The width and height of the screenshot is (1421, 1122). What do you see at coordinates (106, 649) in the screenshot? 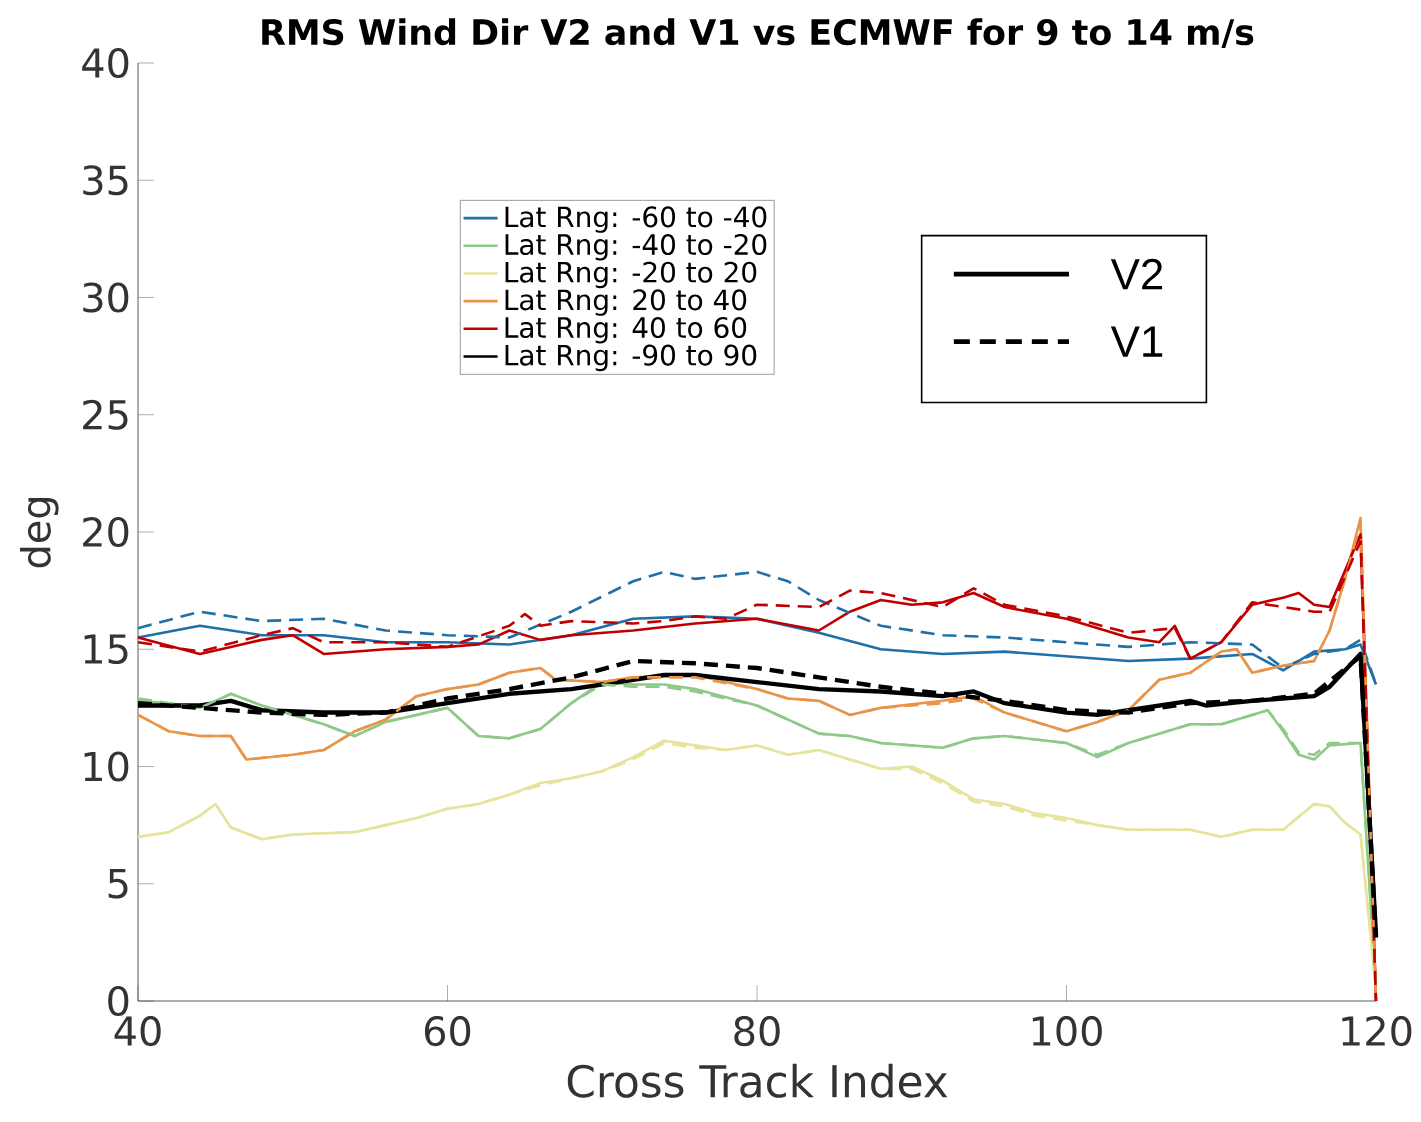
I see `y-tick-label: 15` at bounding box center [106, 649].